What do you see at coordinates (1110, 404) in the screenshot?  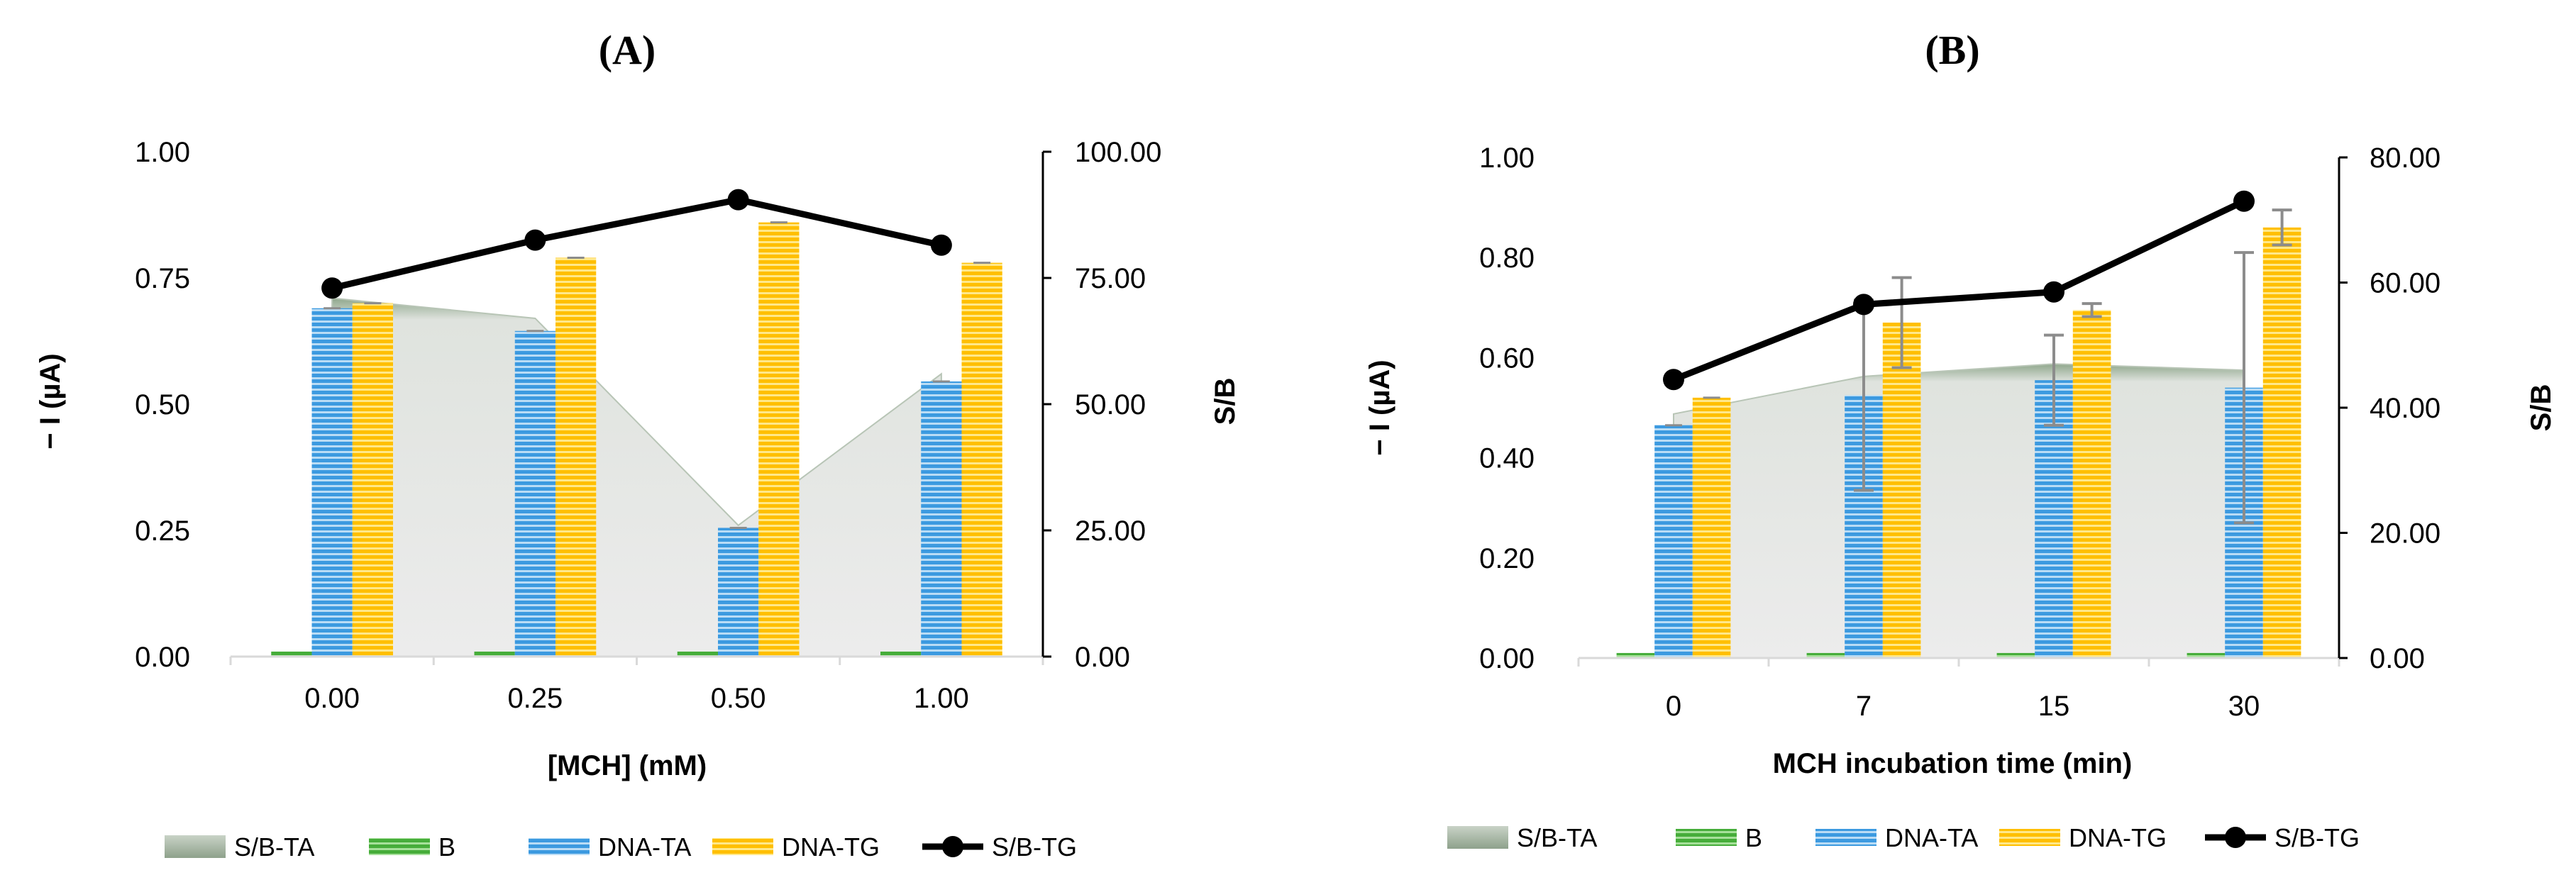 I see `y2-tick-label: 50.00` at bounding box center [1110, 404].